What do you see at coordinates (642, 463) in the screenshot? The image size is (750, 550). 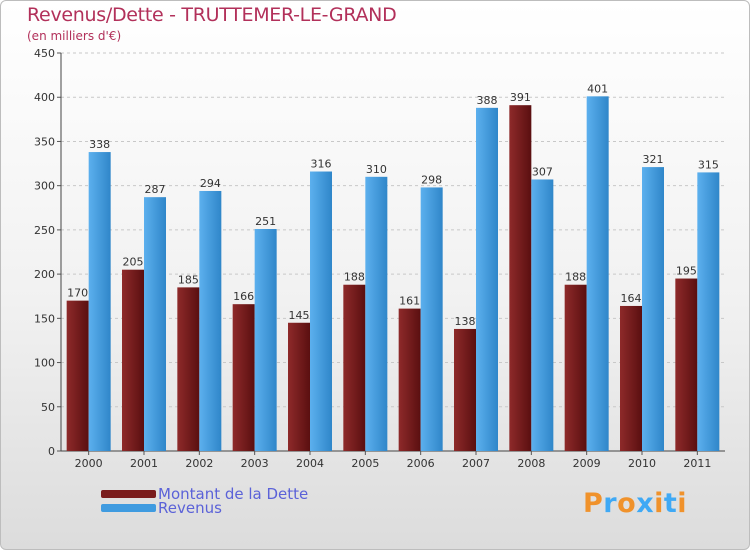 I see `x-tick-label: 2010` at bounding box center [642, 463].